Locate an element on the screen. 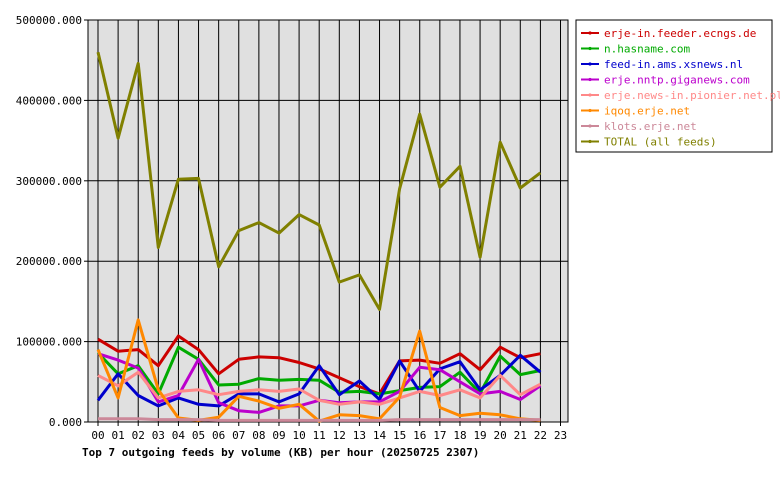 Image resolution: width=780 pixels, height=480 pixels. x-tick-label: 20 is located at coordinates (500, 435).